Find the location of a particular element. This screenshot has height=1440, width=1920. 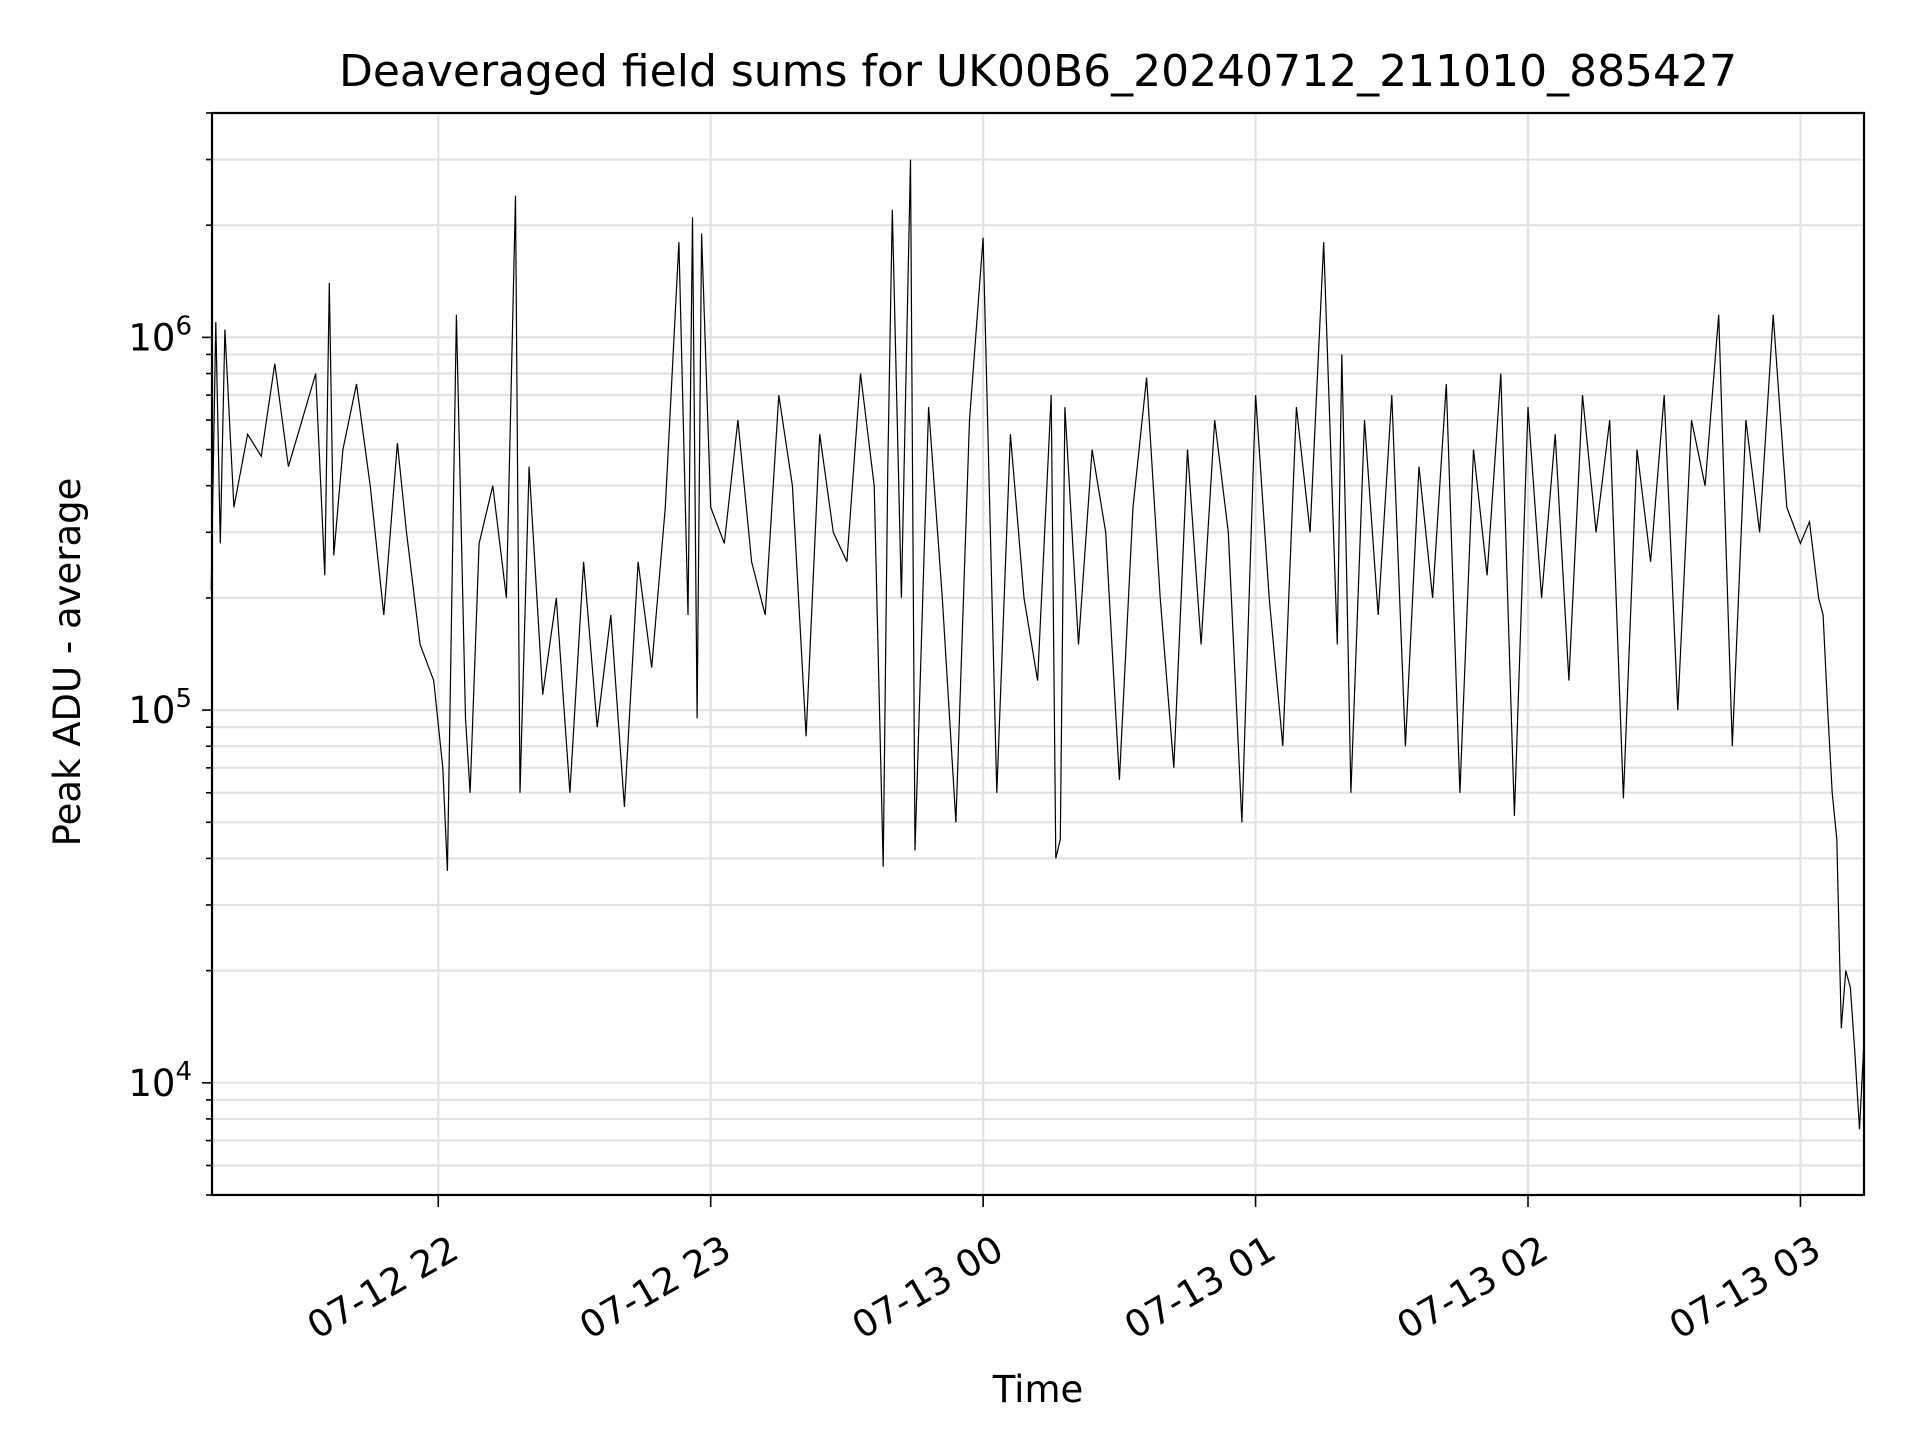

y-tick-label: 106 is located at coordinates (160, 335).